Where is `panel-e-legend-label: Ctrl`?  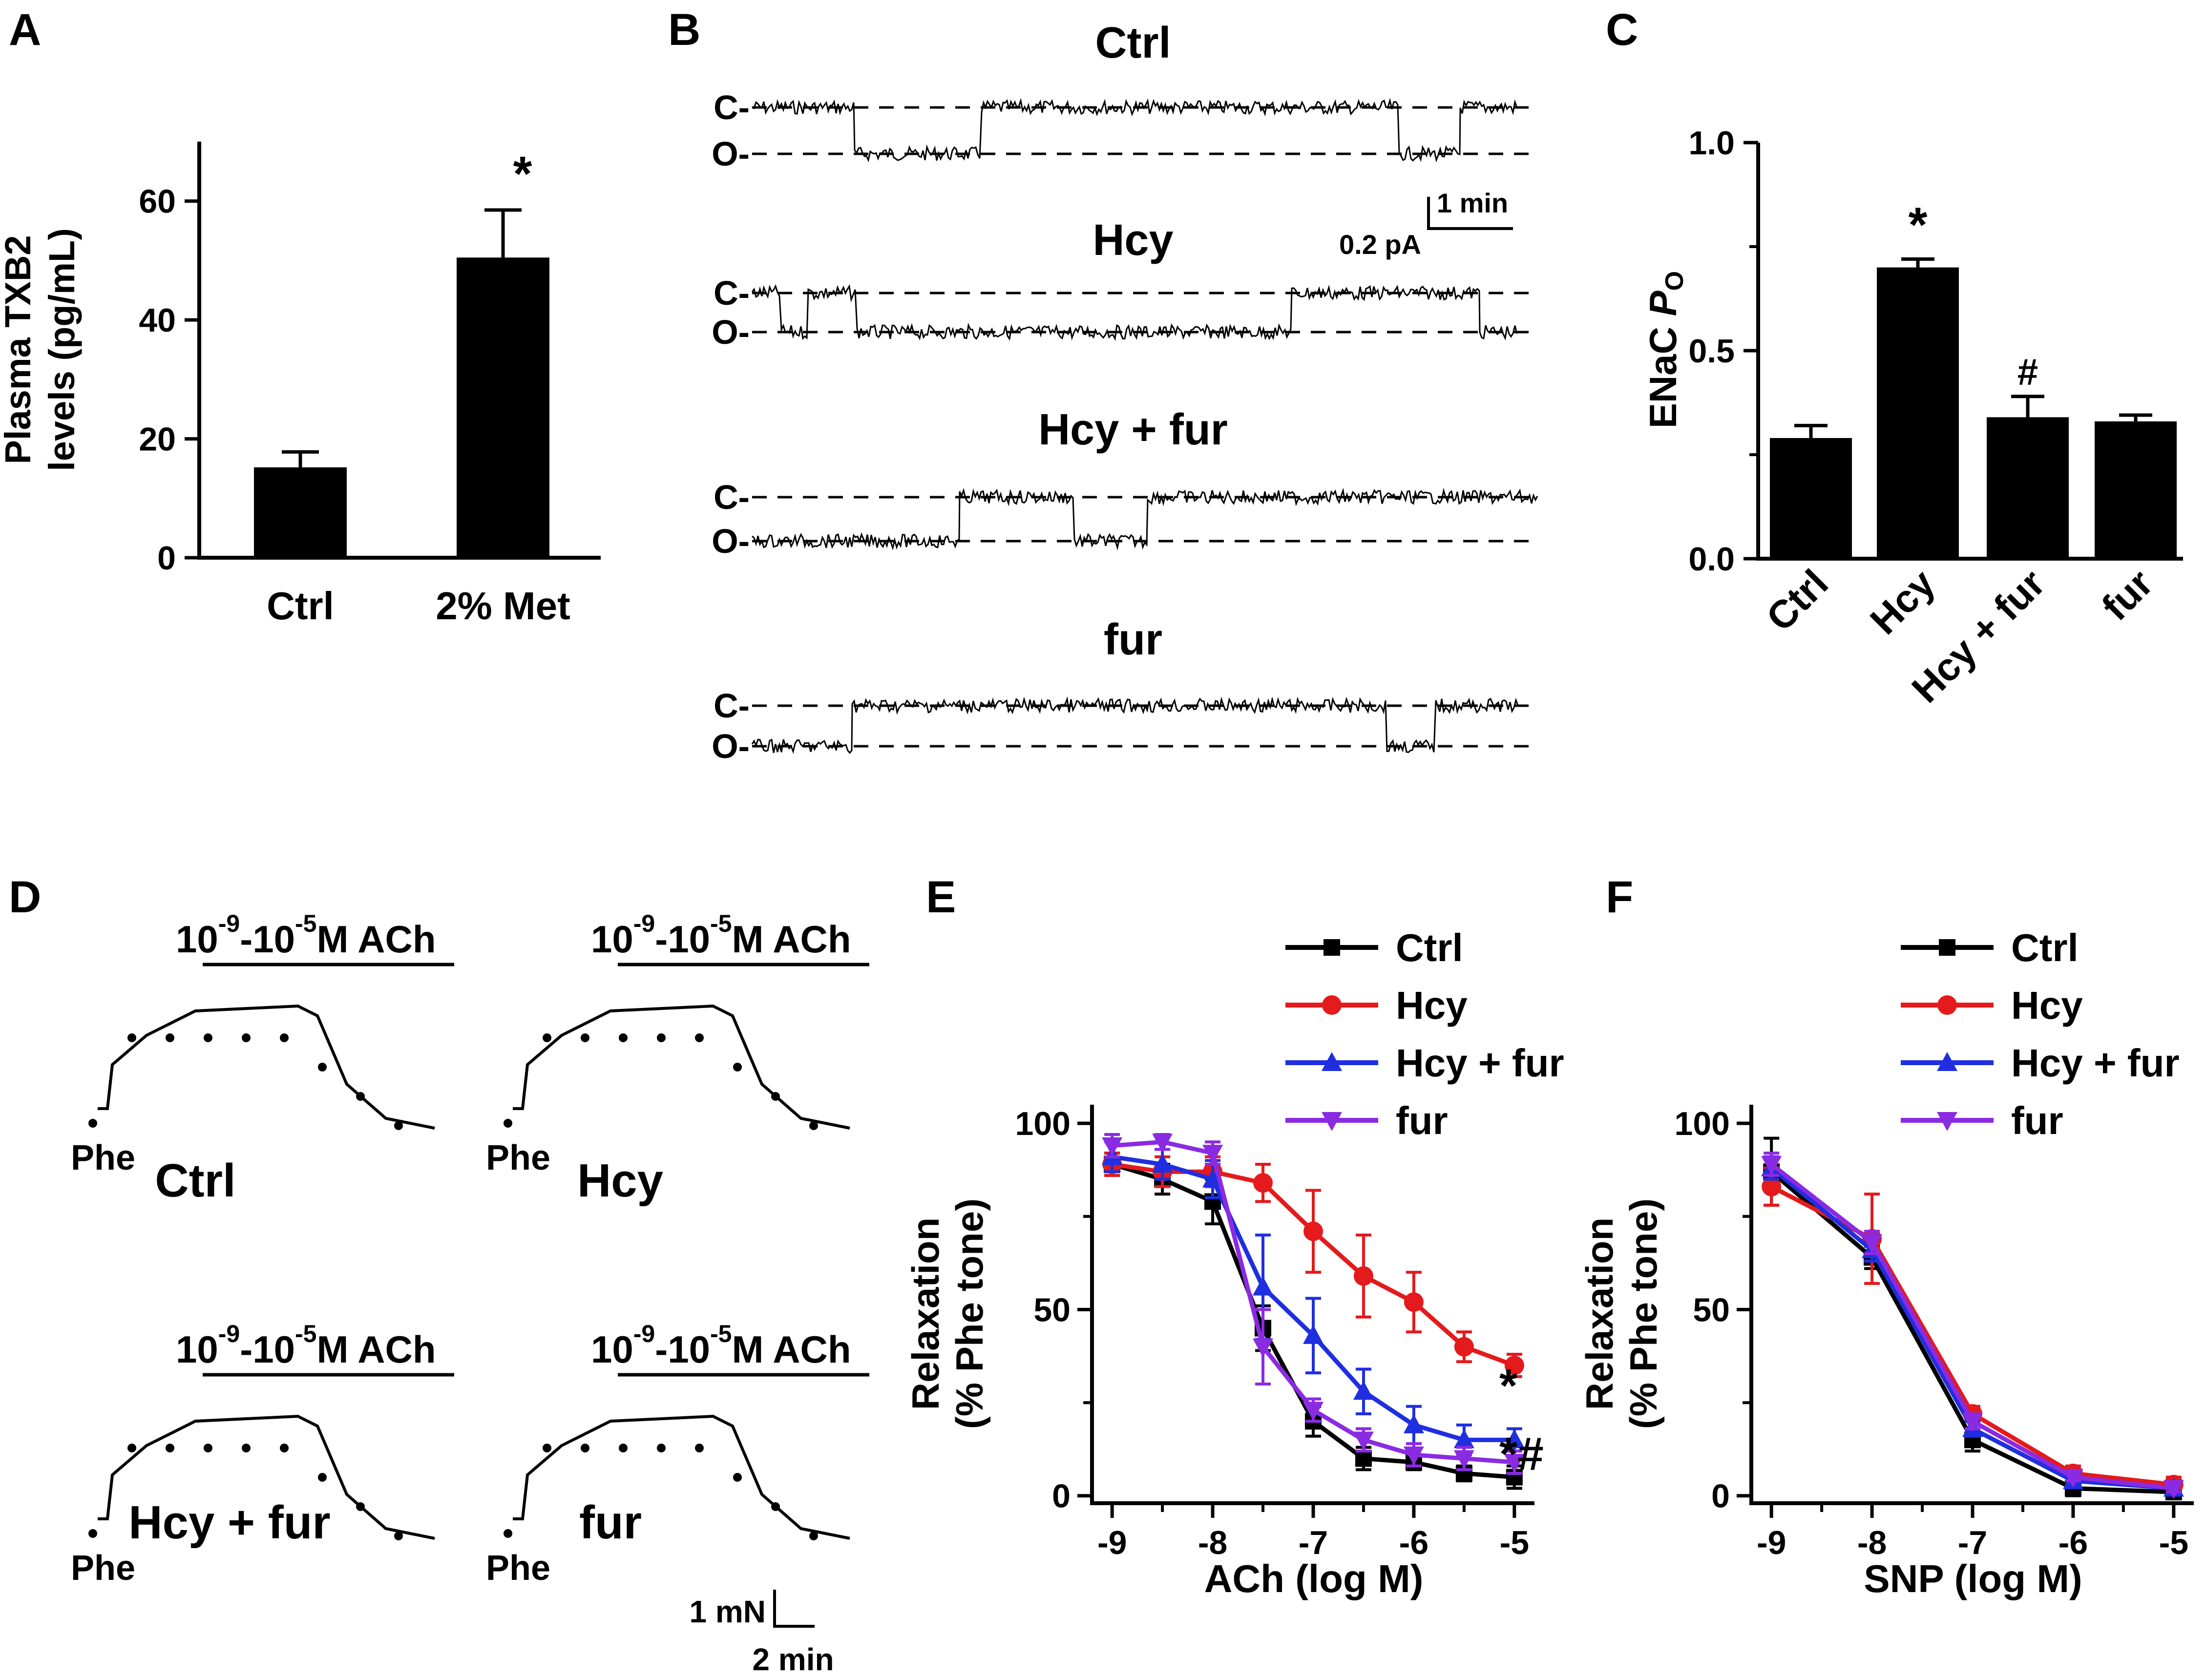
panel-e-legend-label: Ctrl is located at coordinates (1429, 947).